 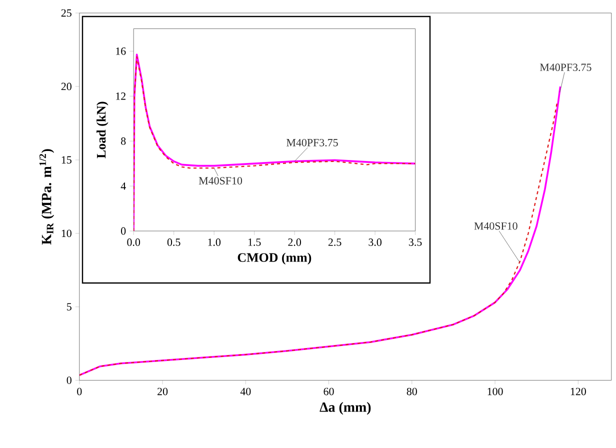 What do you see at coordinates (345, 408) in the screenshot?
I see `x-axis-title: Δa (mm)` at bounding box center [345, 408].